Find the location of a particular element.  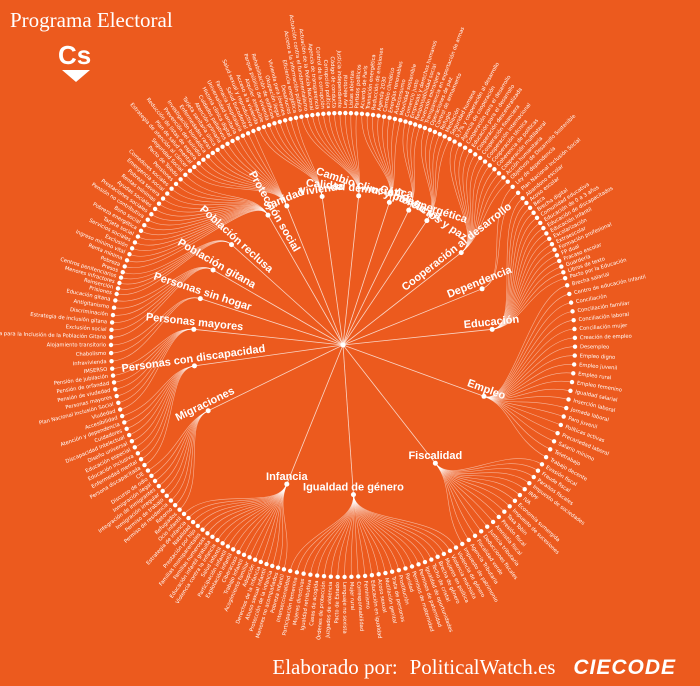

category-label: Infancia is located at coordinates (287, 477).